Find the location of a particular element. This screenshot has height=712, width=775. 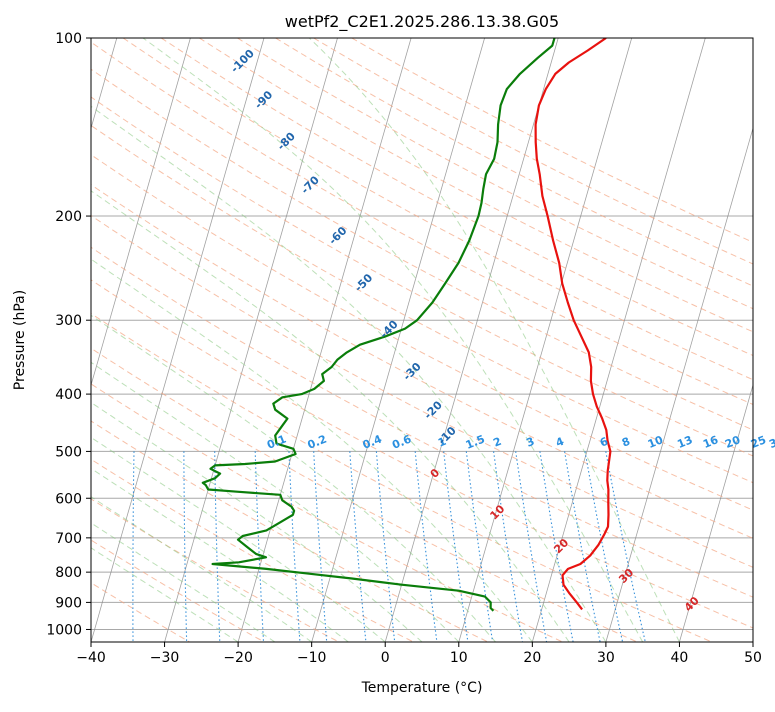

y-tick-label: 100 is located at coordinates (68, 39).